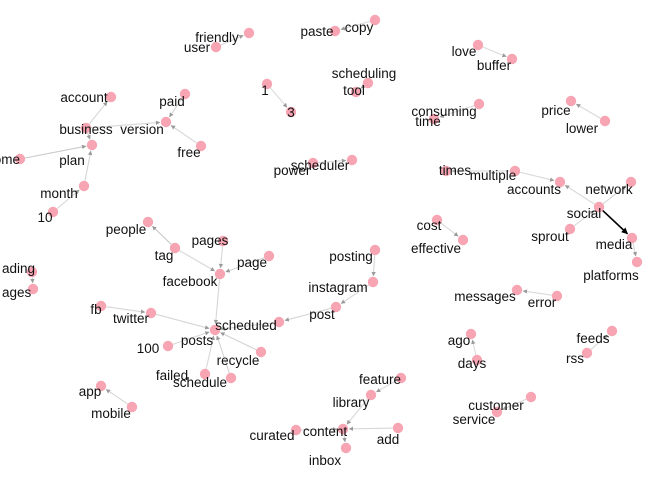  Describe the element at coordinates (316, 31) in the screenshot. I see `node-label-paste: paste` at that location.